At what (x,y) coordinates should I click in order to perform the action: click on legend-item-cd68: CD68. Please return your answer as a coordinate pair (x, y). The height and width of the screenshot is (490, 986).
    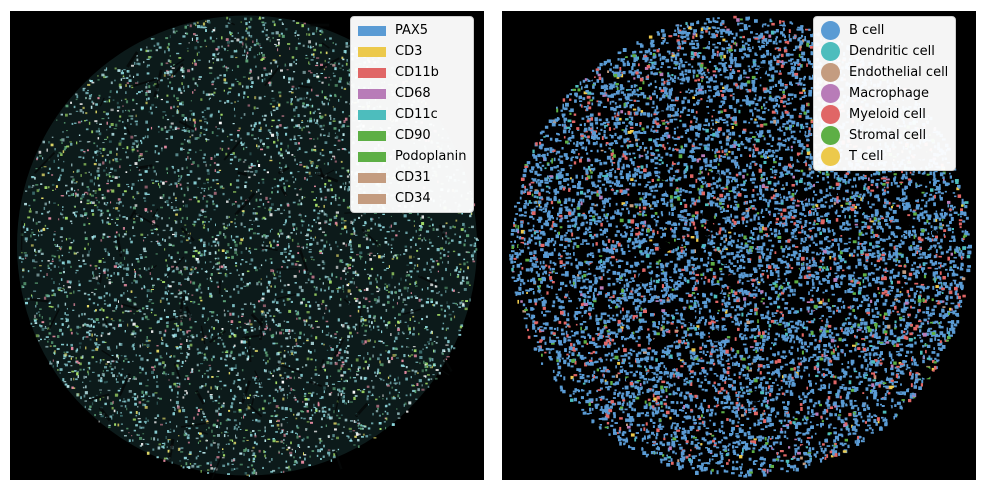
    Looking at the image, I should click on (412, 93).